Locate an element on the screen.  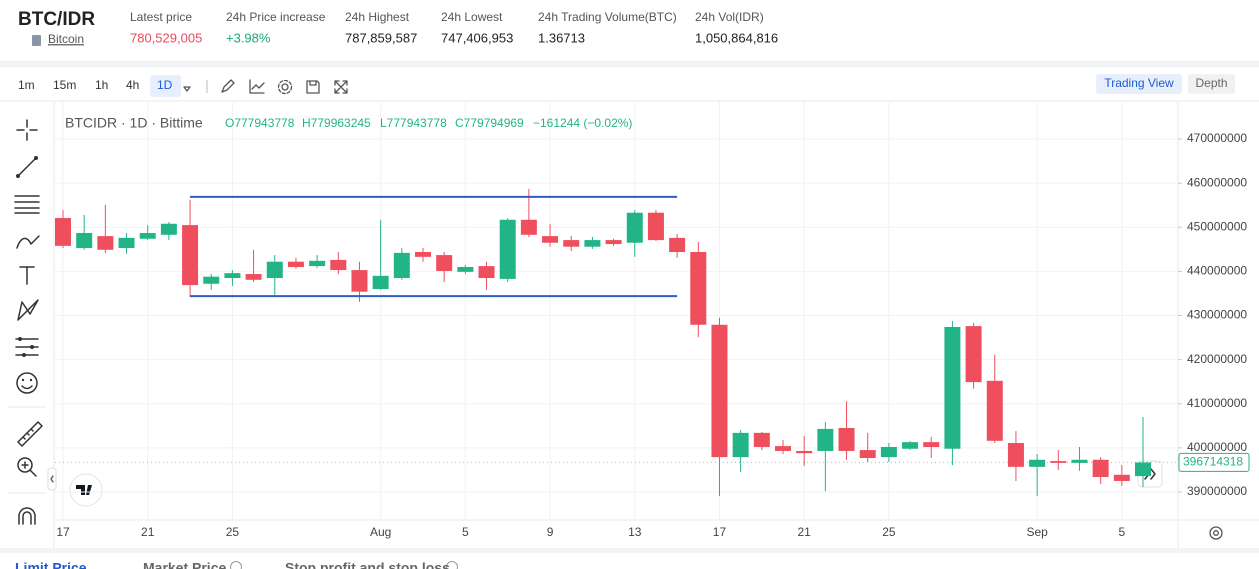
order-tab: Market Price is located at coordinates (184, 564).